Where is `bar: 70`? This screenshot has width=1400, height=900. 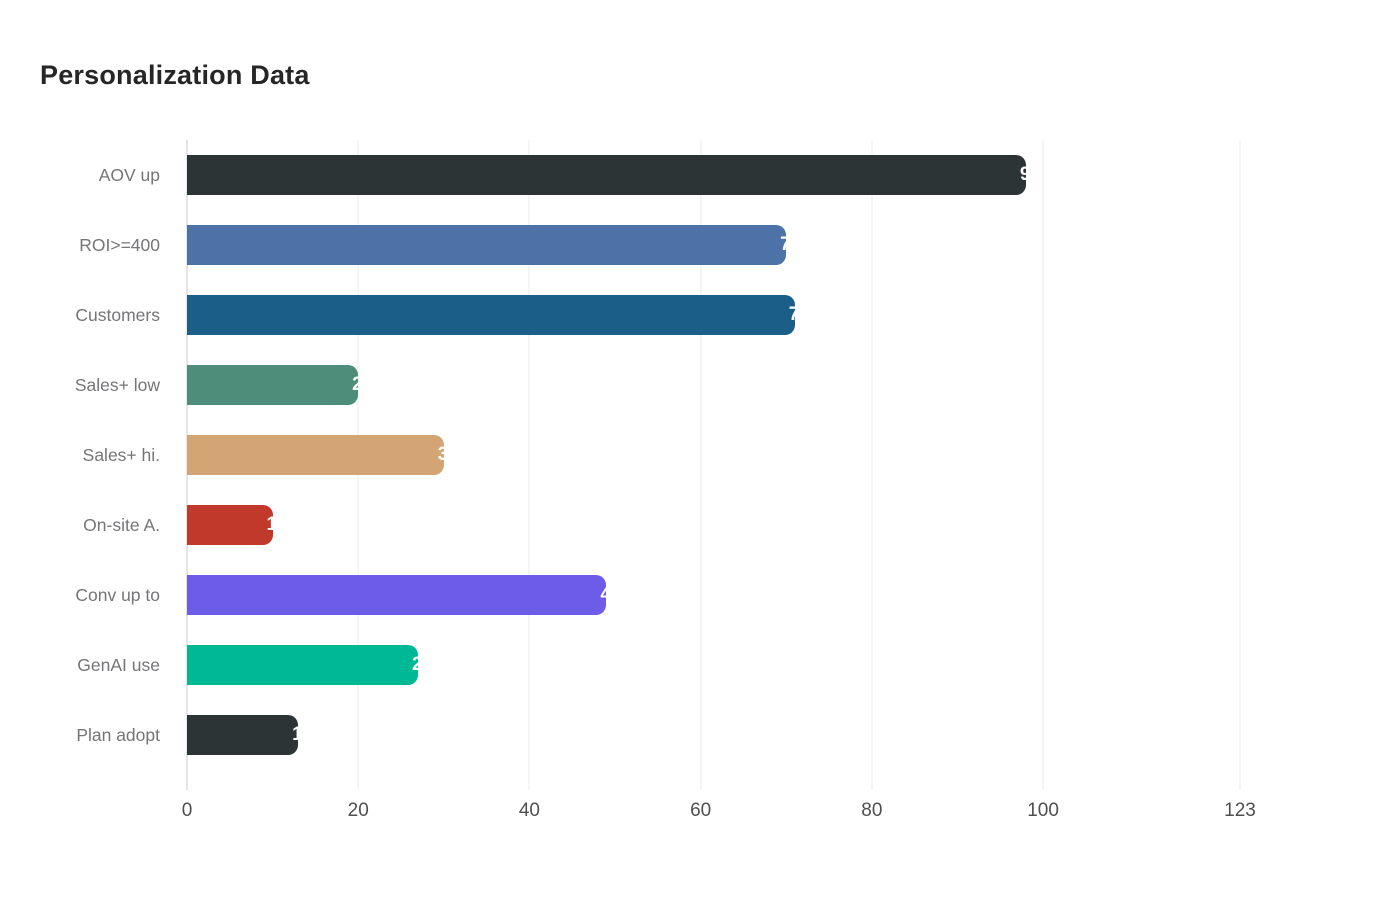
bar: 70 is located at coordinates (487, 245).